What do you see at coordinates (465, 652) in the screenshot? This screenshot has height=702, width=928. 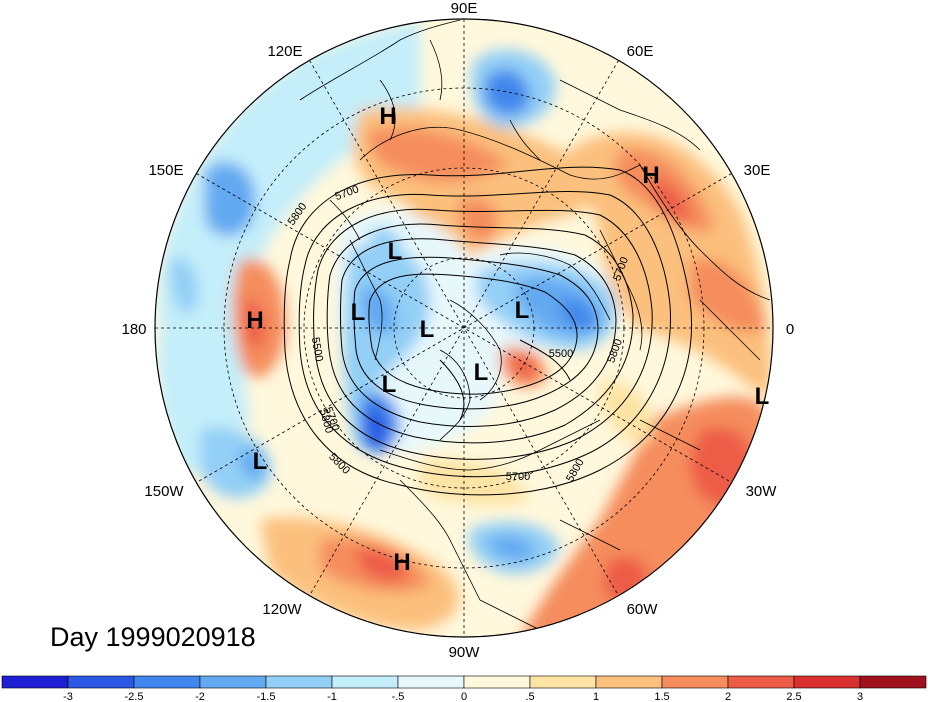 I see `lon-label-90w: 90W` at bounding box center [465, 652].